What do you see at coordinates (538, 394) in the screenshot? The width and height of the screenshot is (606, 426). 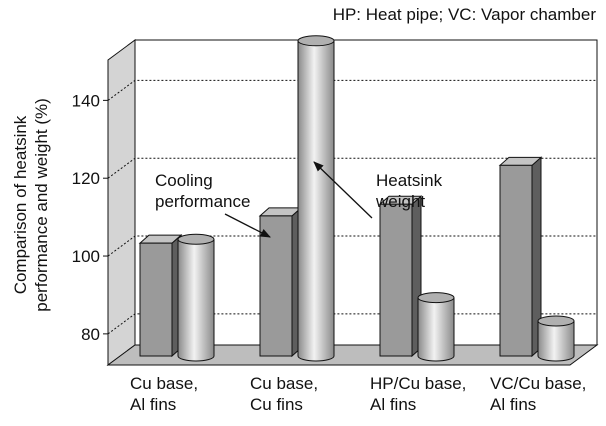 I see `x-tick-label: VC/Cu base, Al fins` at bounding box center [538, 394].